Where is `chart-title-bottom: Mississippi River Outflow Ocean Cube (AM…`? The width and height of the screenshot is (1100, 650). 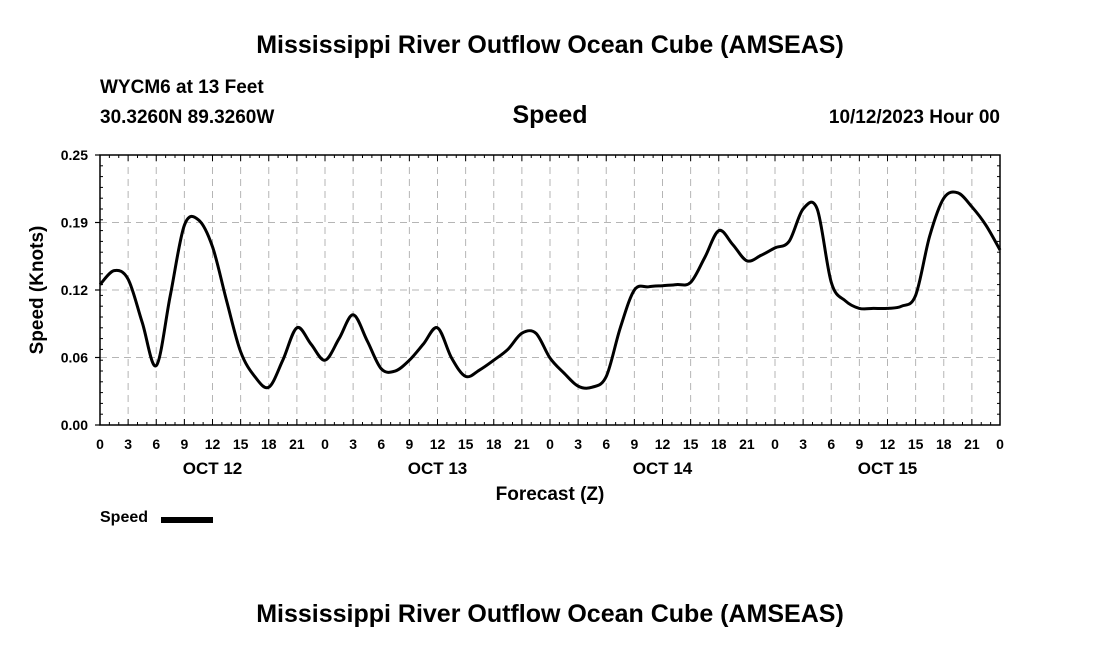
chart-title-bottom: Mississippi River Outflow Ocean Cube (AM… is located at coordinates (550, 614).